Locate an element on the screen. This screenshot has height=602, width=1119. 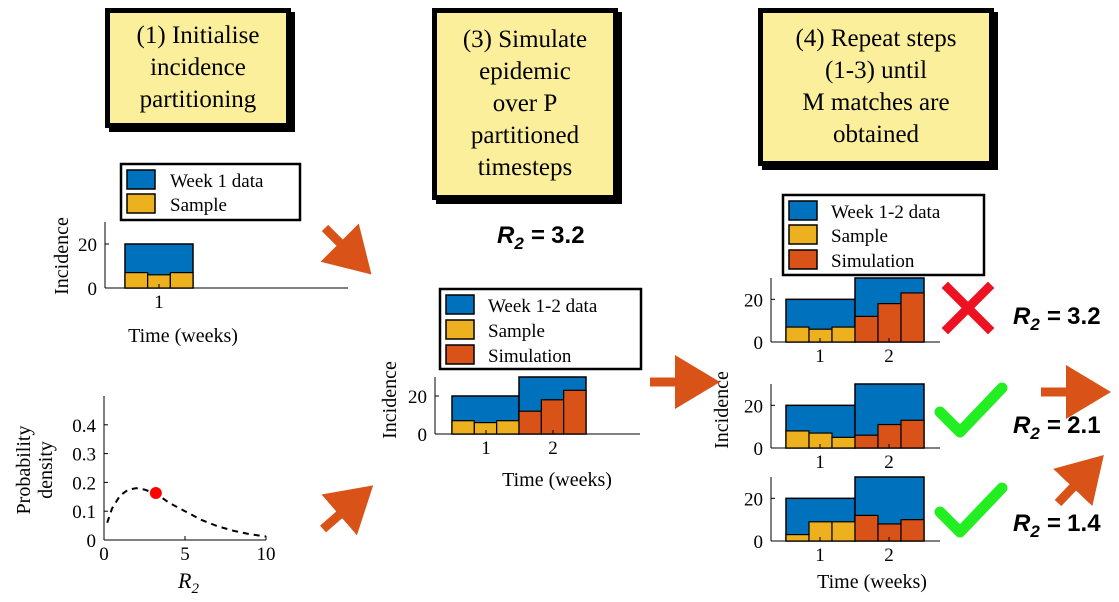
step-1-box: (1) Initialise incidence partitioning is located at coordinates (198, 68).